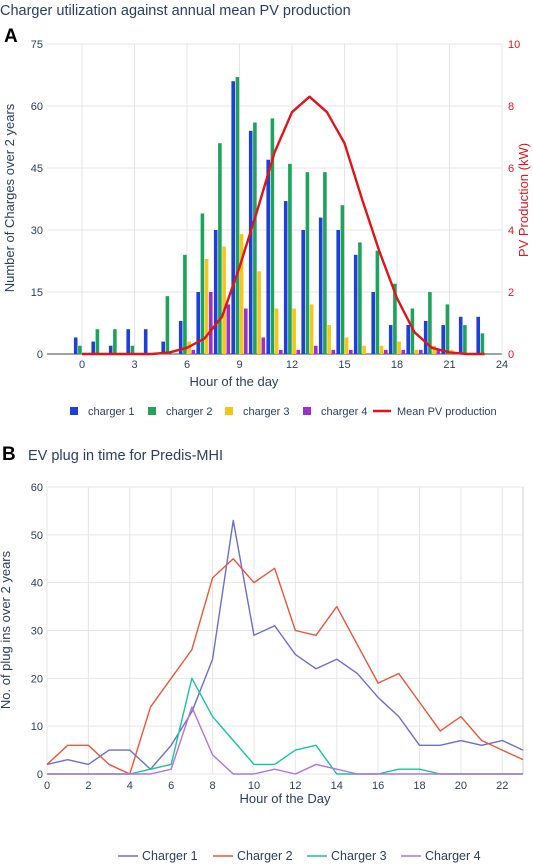 The height and width of the screenshot is (864, 533). Describe the element at coordinates (234, 381) in the screenshot. I see `chart-a-x-axis-title: Hour of the day` at that location.